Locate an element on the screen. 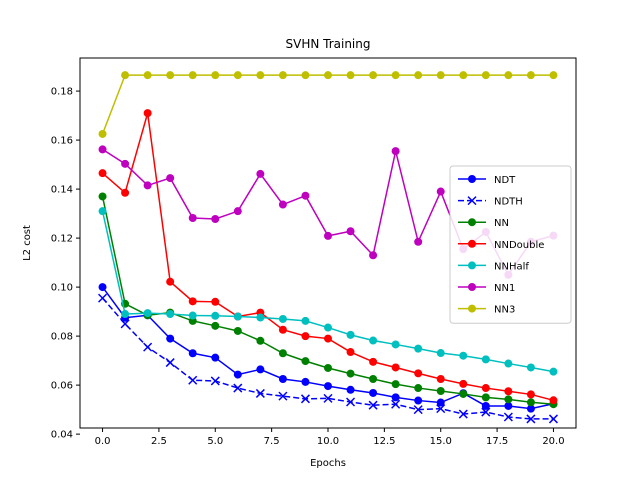 Image resolution: width=640 pixels, height=480 pixels. legend-box is located at coordinates (510, 244).